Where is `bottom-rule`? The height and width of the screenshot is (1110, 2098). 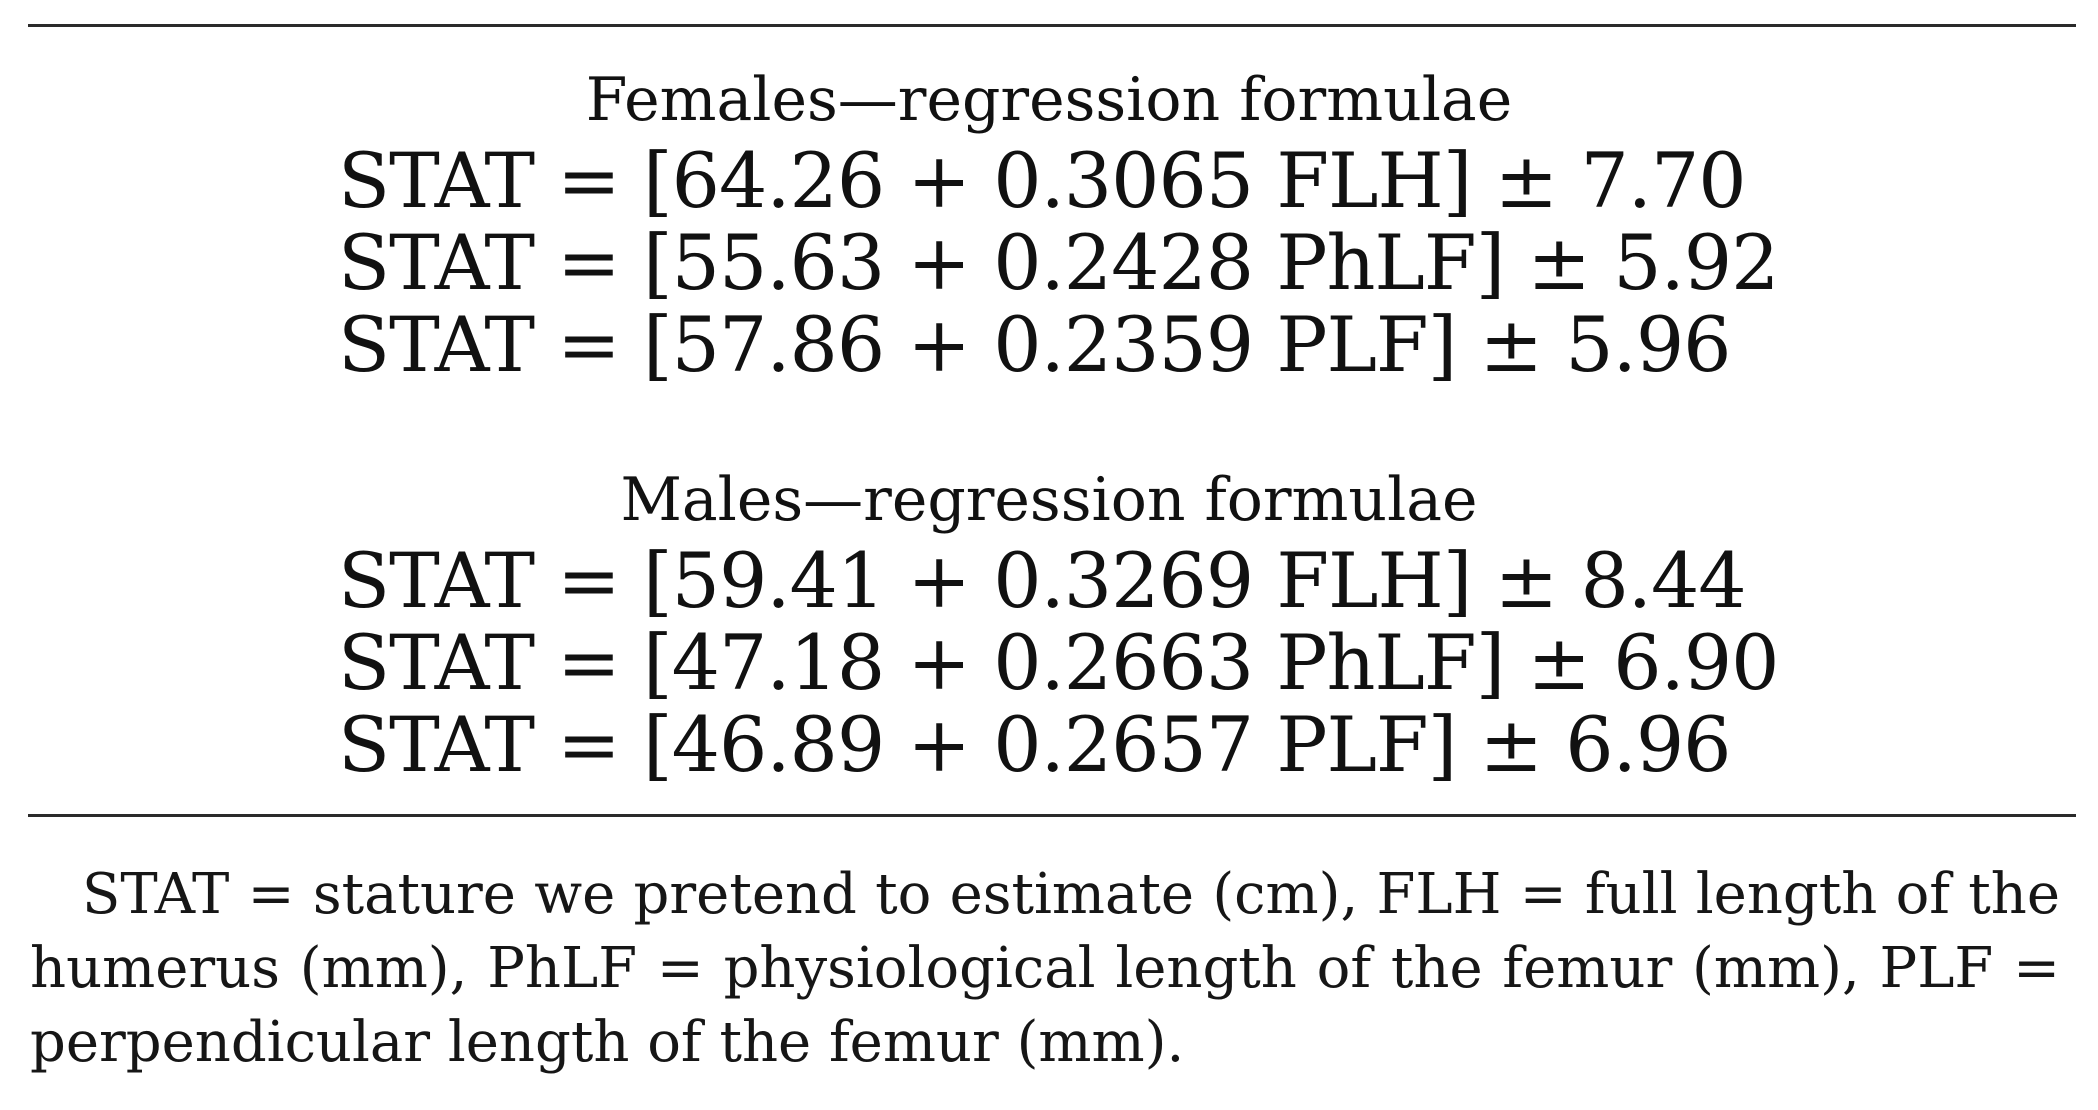
bottom-rule is located at coordinates (1052, 815).